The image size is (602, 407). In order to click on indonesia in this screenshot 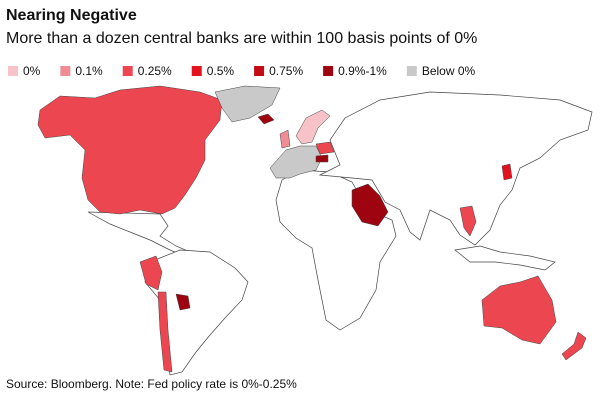, I will do `click(505, 258)`.